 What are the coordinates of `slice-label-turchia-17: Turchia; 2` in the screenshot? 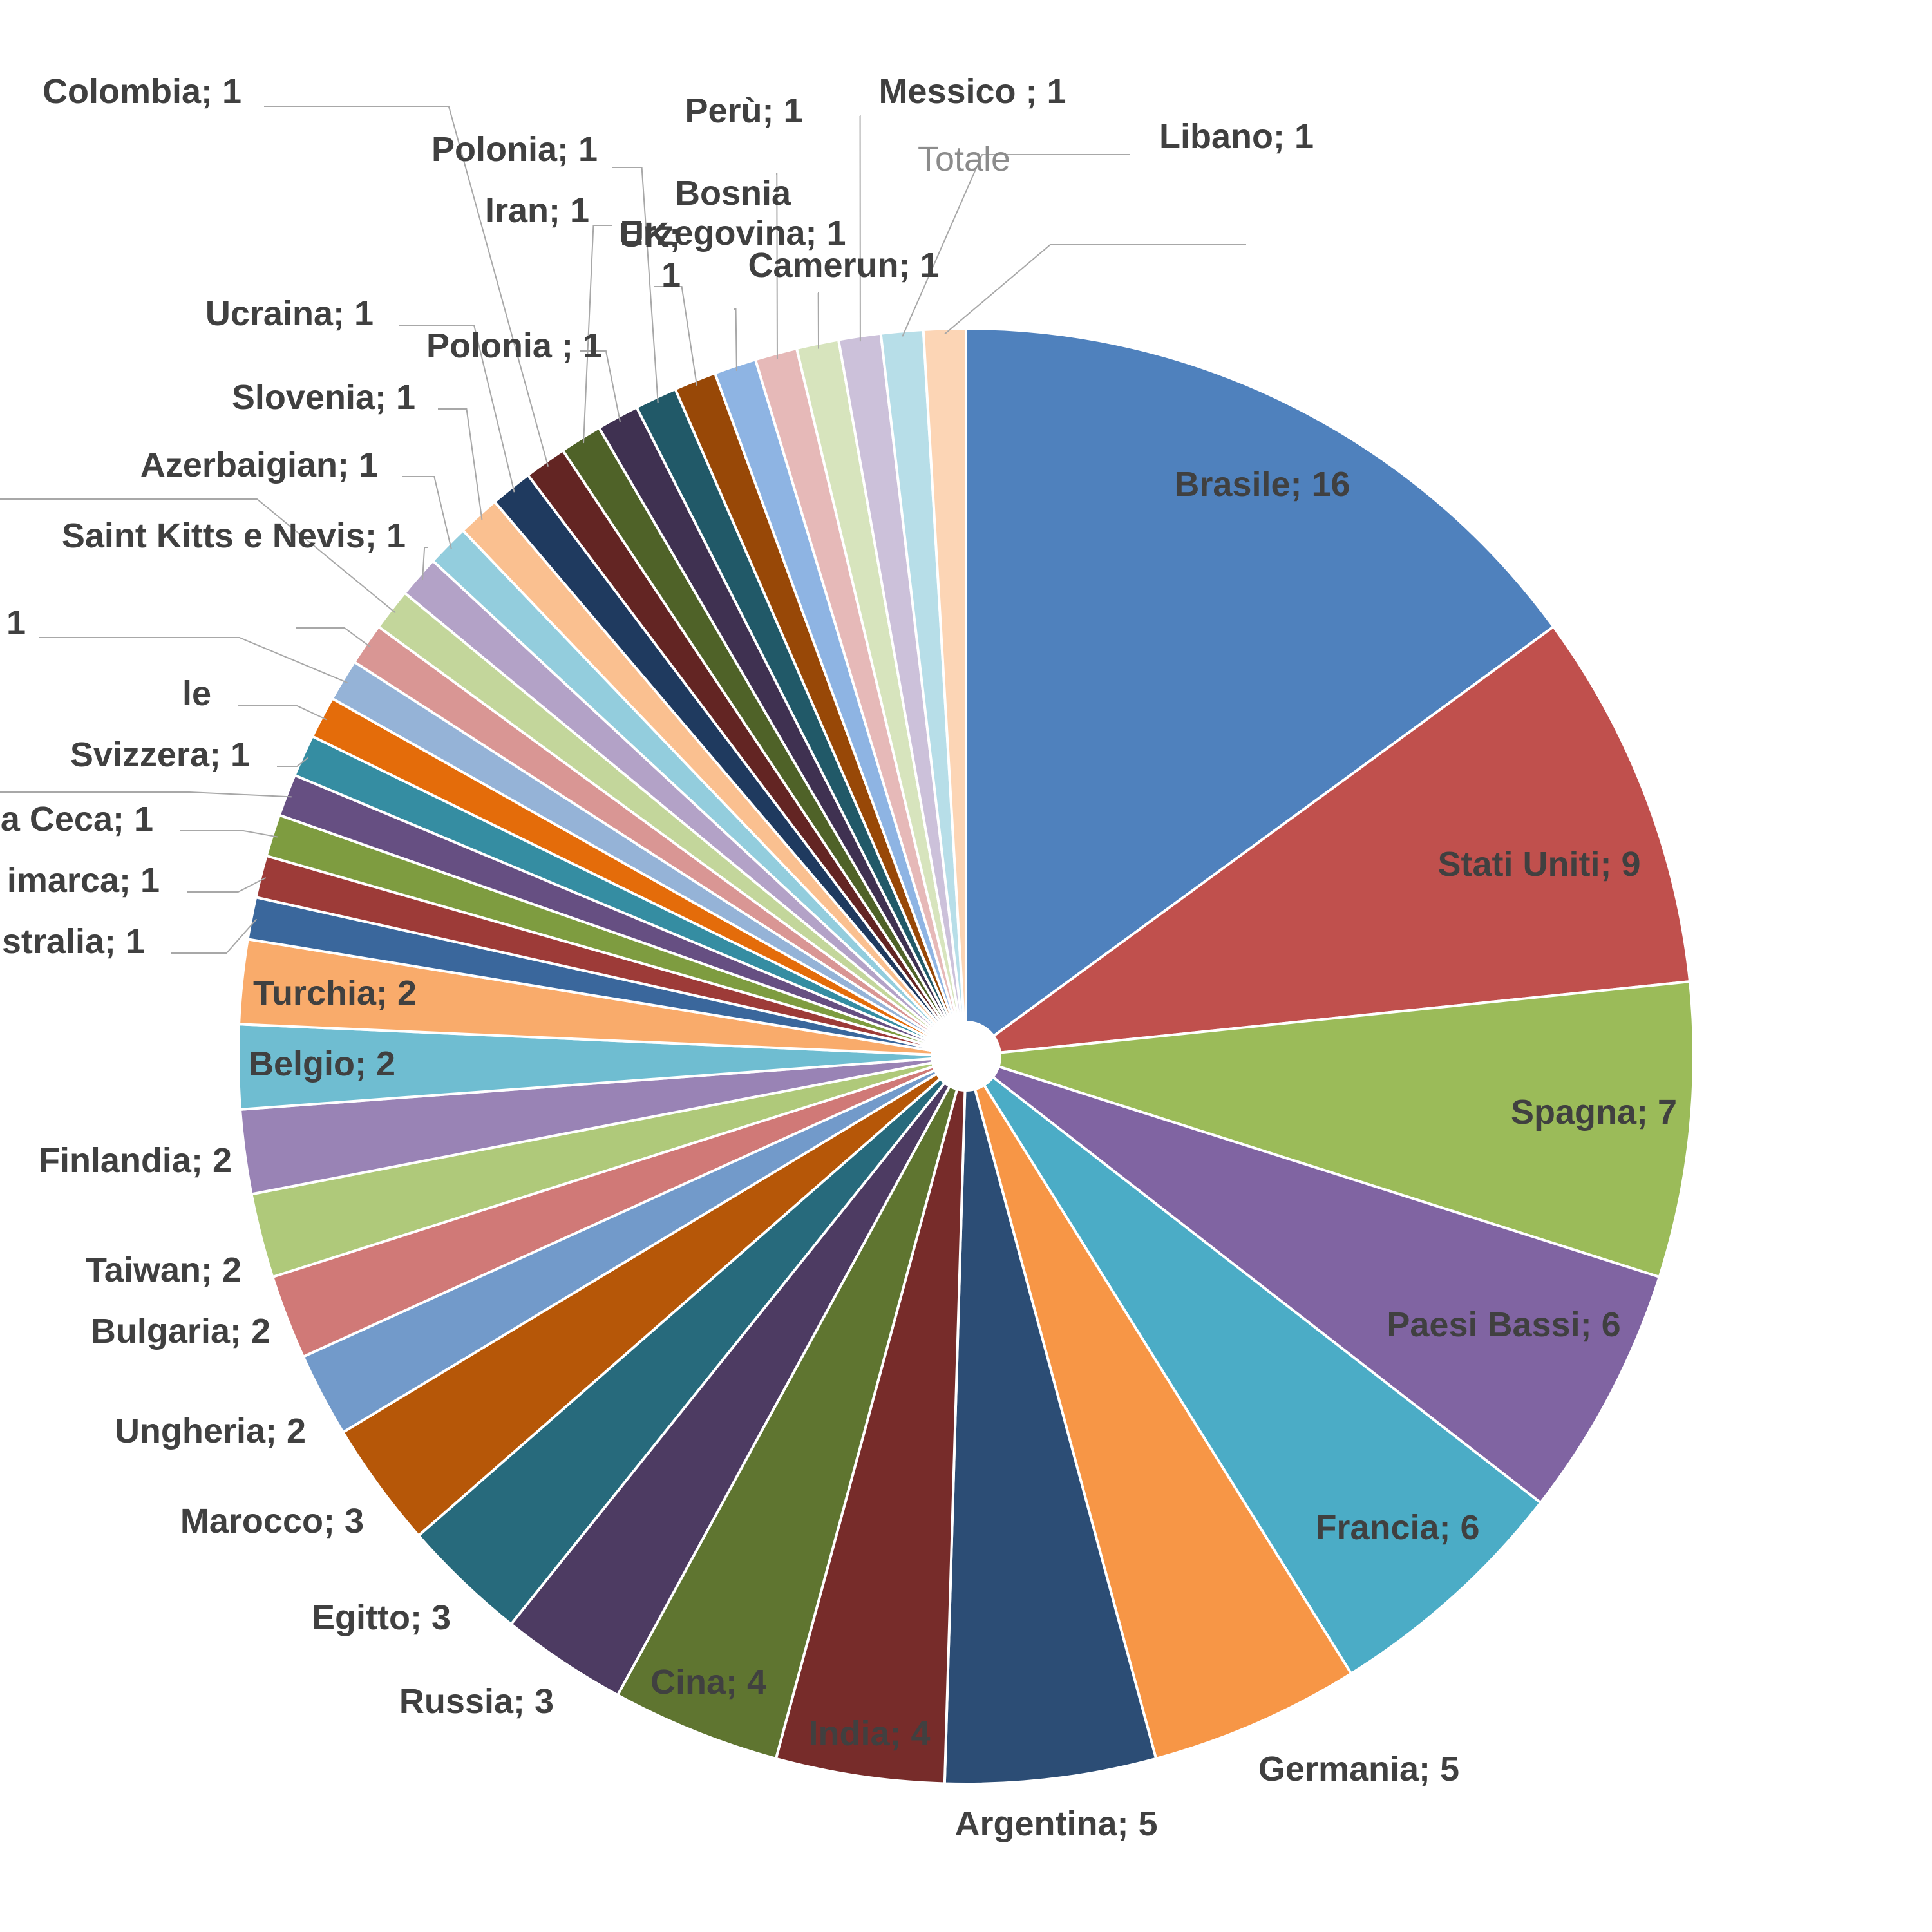 It's located at (335, 993).